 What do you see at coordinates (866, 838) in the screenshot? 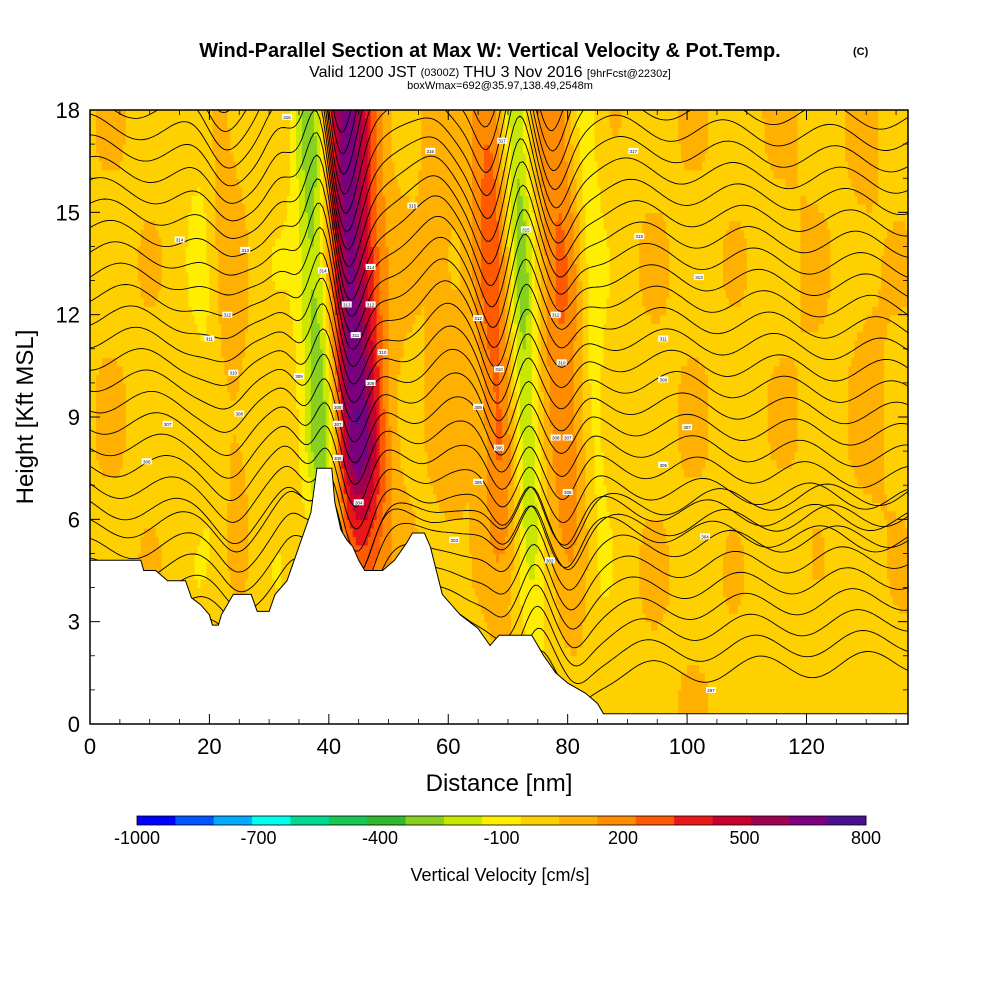
I see `colorbar-tick-label: 800` at bounding box center [866, 838].